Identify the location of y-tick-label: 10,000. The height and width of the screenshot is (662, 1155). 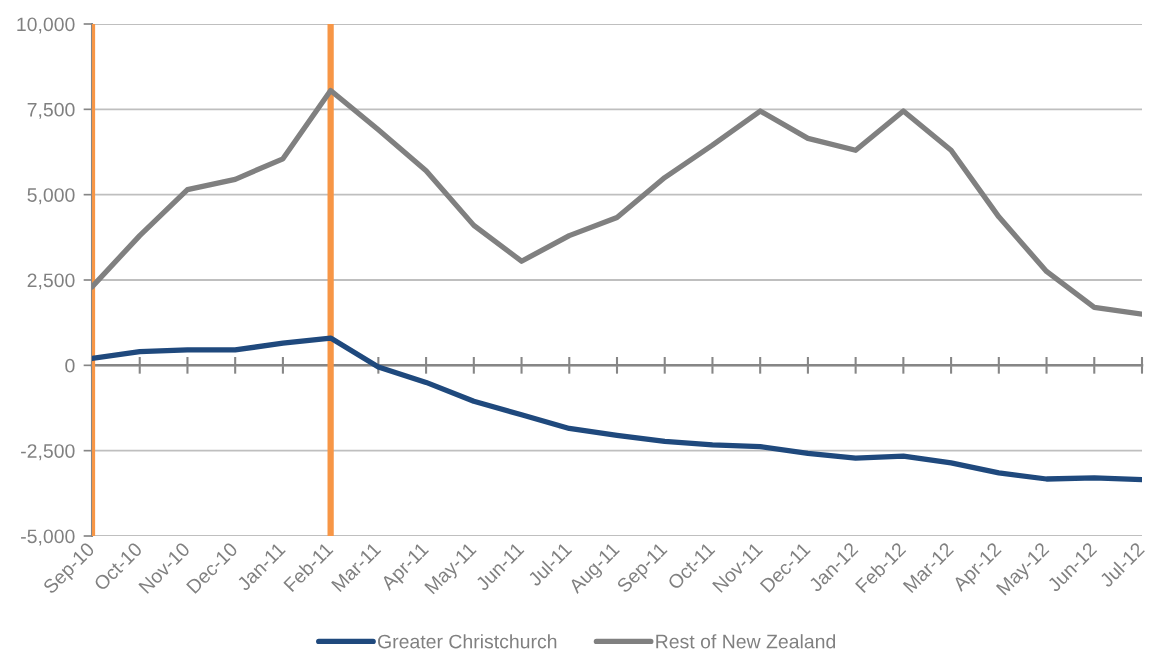
(46, 25).